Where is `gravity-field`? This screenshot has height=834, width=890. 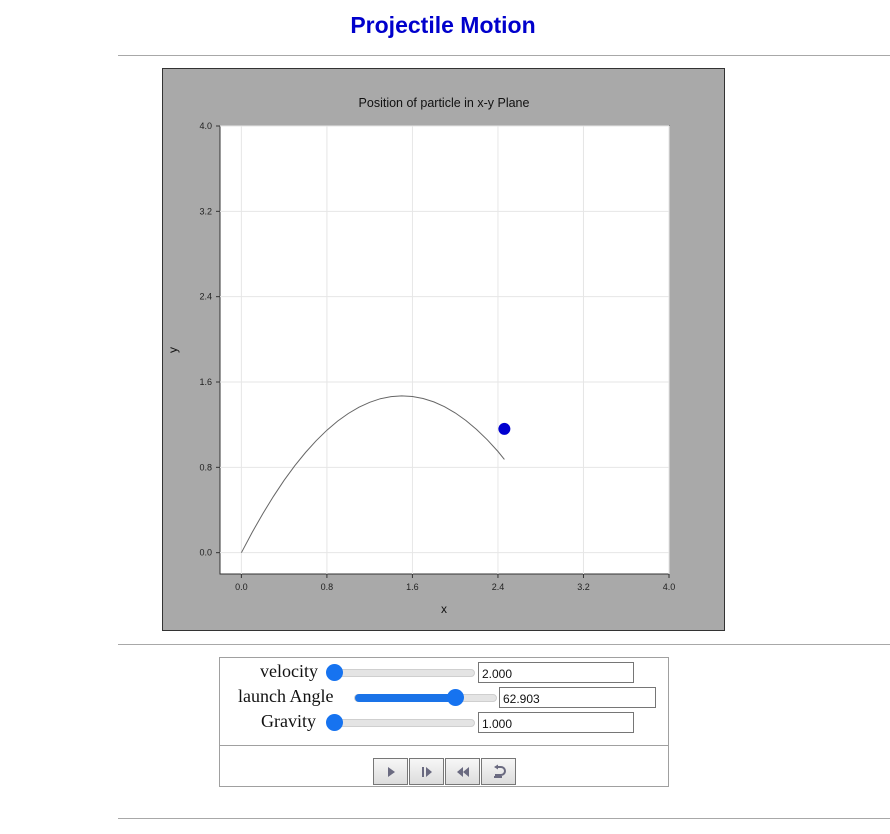 gravity-field is located at coordinates (556, 722).